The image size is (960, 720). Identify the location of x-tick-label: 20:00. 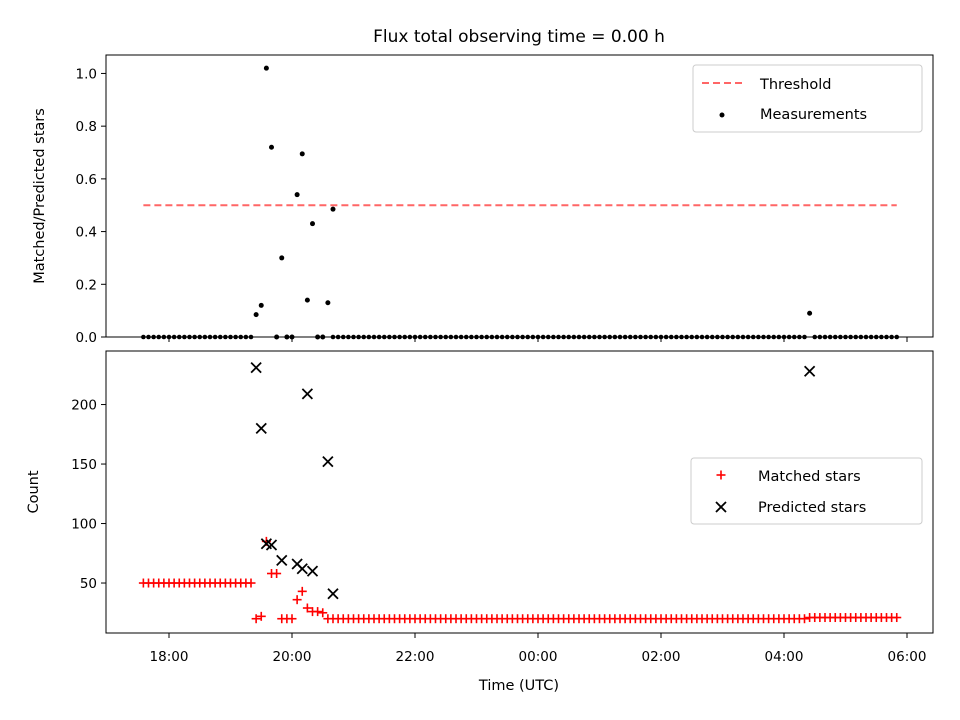
(292, 657).